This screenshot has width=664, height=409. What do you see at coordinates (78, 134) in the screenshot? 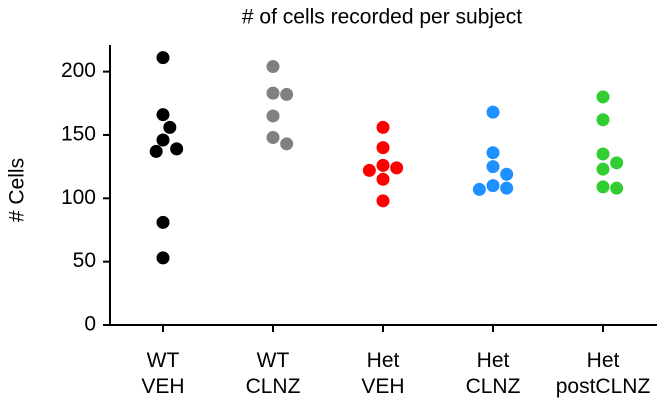
I see `y-tick-label: 150` at bounding box center [78, 134].